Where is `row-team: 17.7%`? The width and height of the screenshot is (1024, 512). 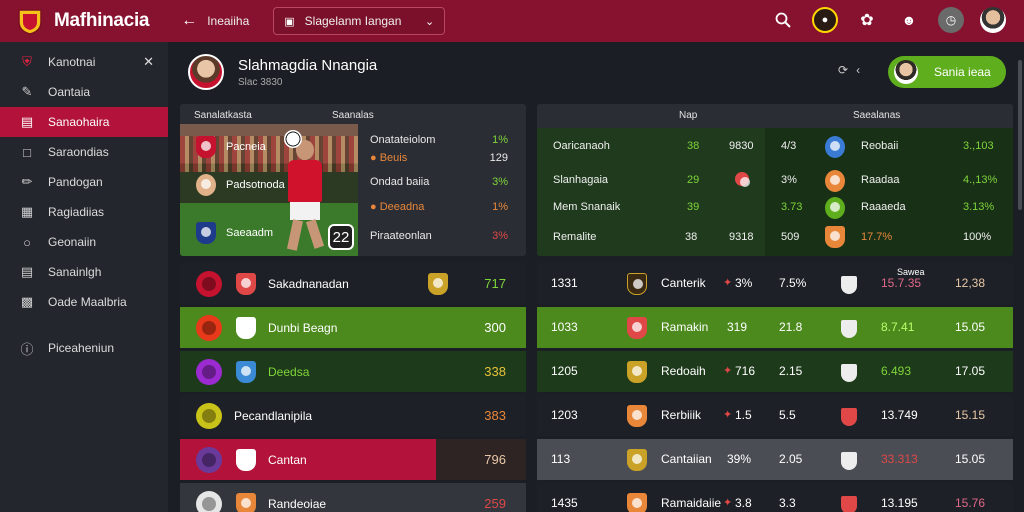 row-team: 17.7% is located at coordinates (877, 237).